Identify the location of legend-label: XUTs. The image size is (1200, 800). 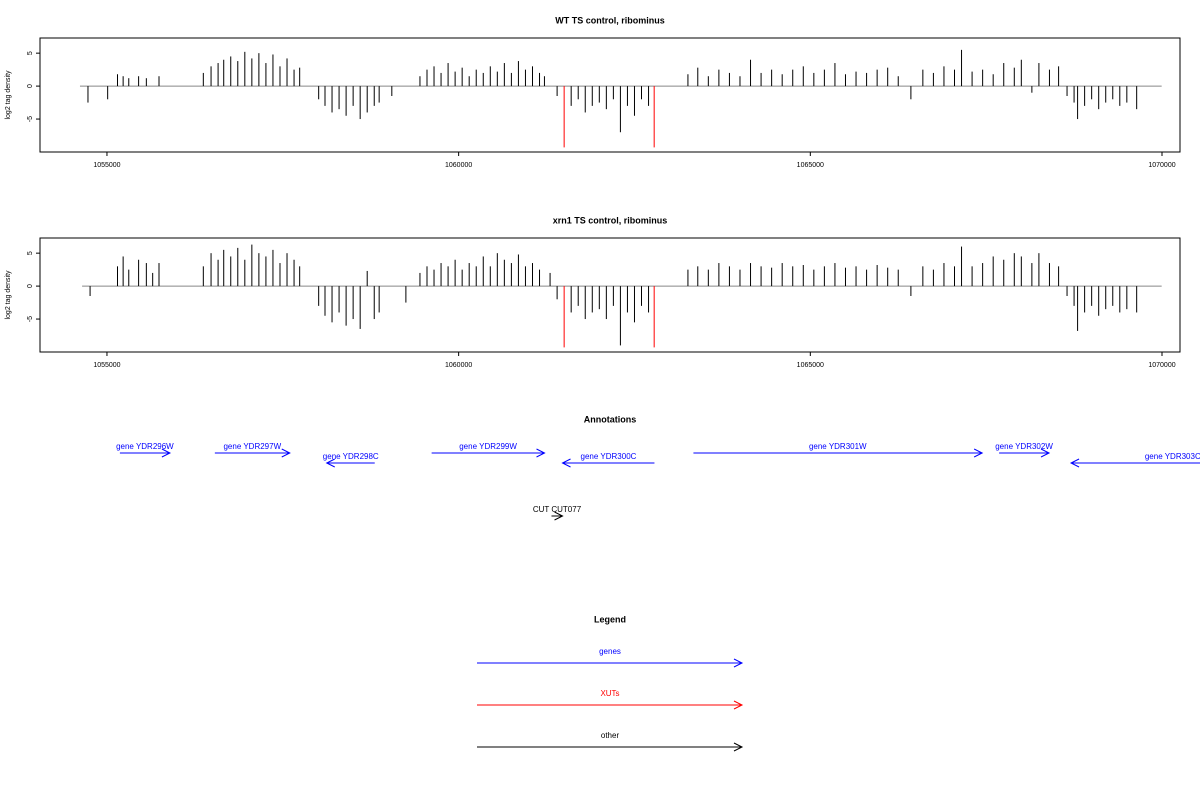
(609, 693).